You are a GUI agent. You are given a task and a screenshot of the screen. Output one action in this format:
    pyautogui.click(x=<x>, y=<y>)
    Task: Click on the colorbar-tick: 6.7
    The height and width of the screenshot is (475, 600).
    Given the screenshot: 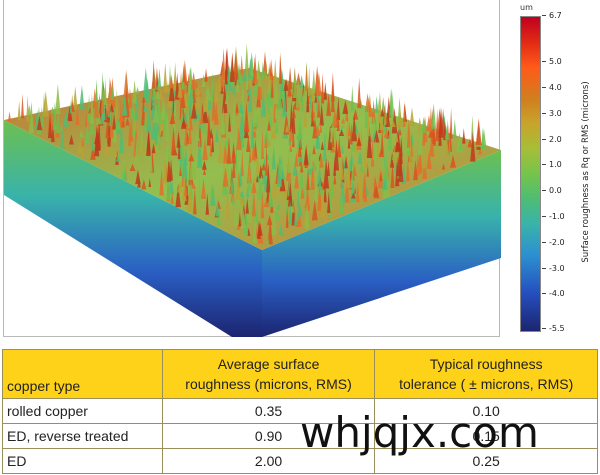 What is the action you would take?
    pyautogui.click(x=552, y=15)
    